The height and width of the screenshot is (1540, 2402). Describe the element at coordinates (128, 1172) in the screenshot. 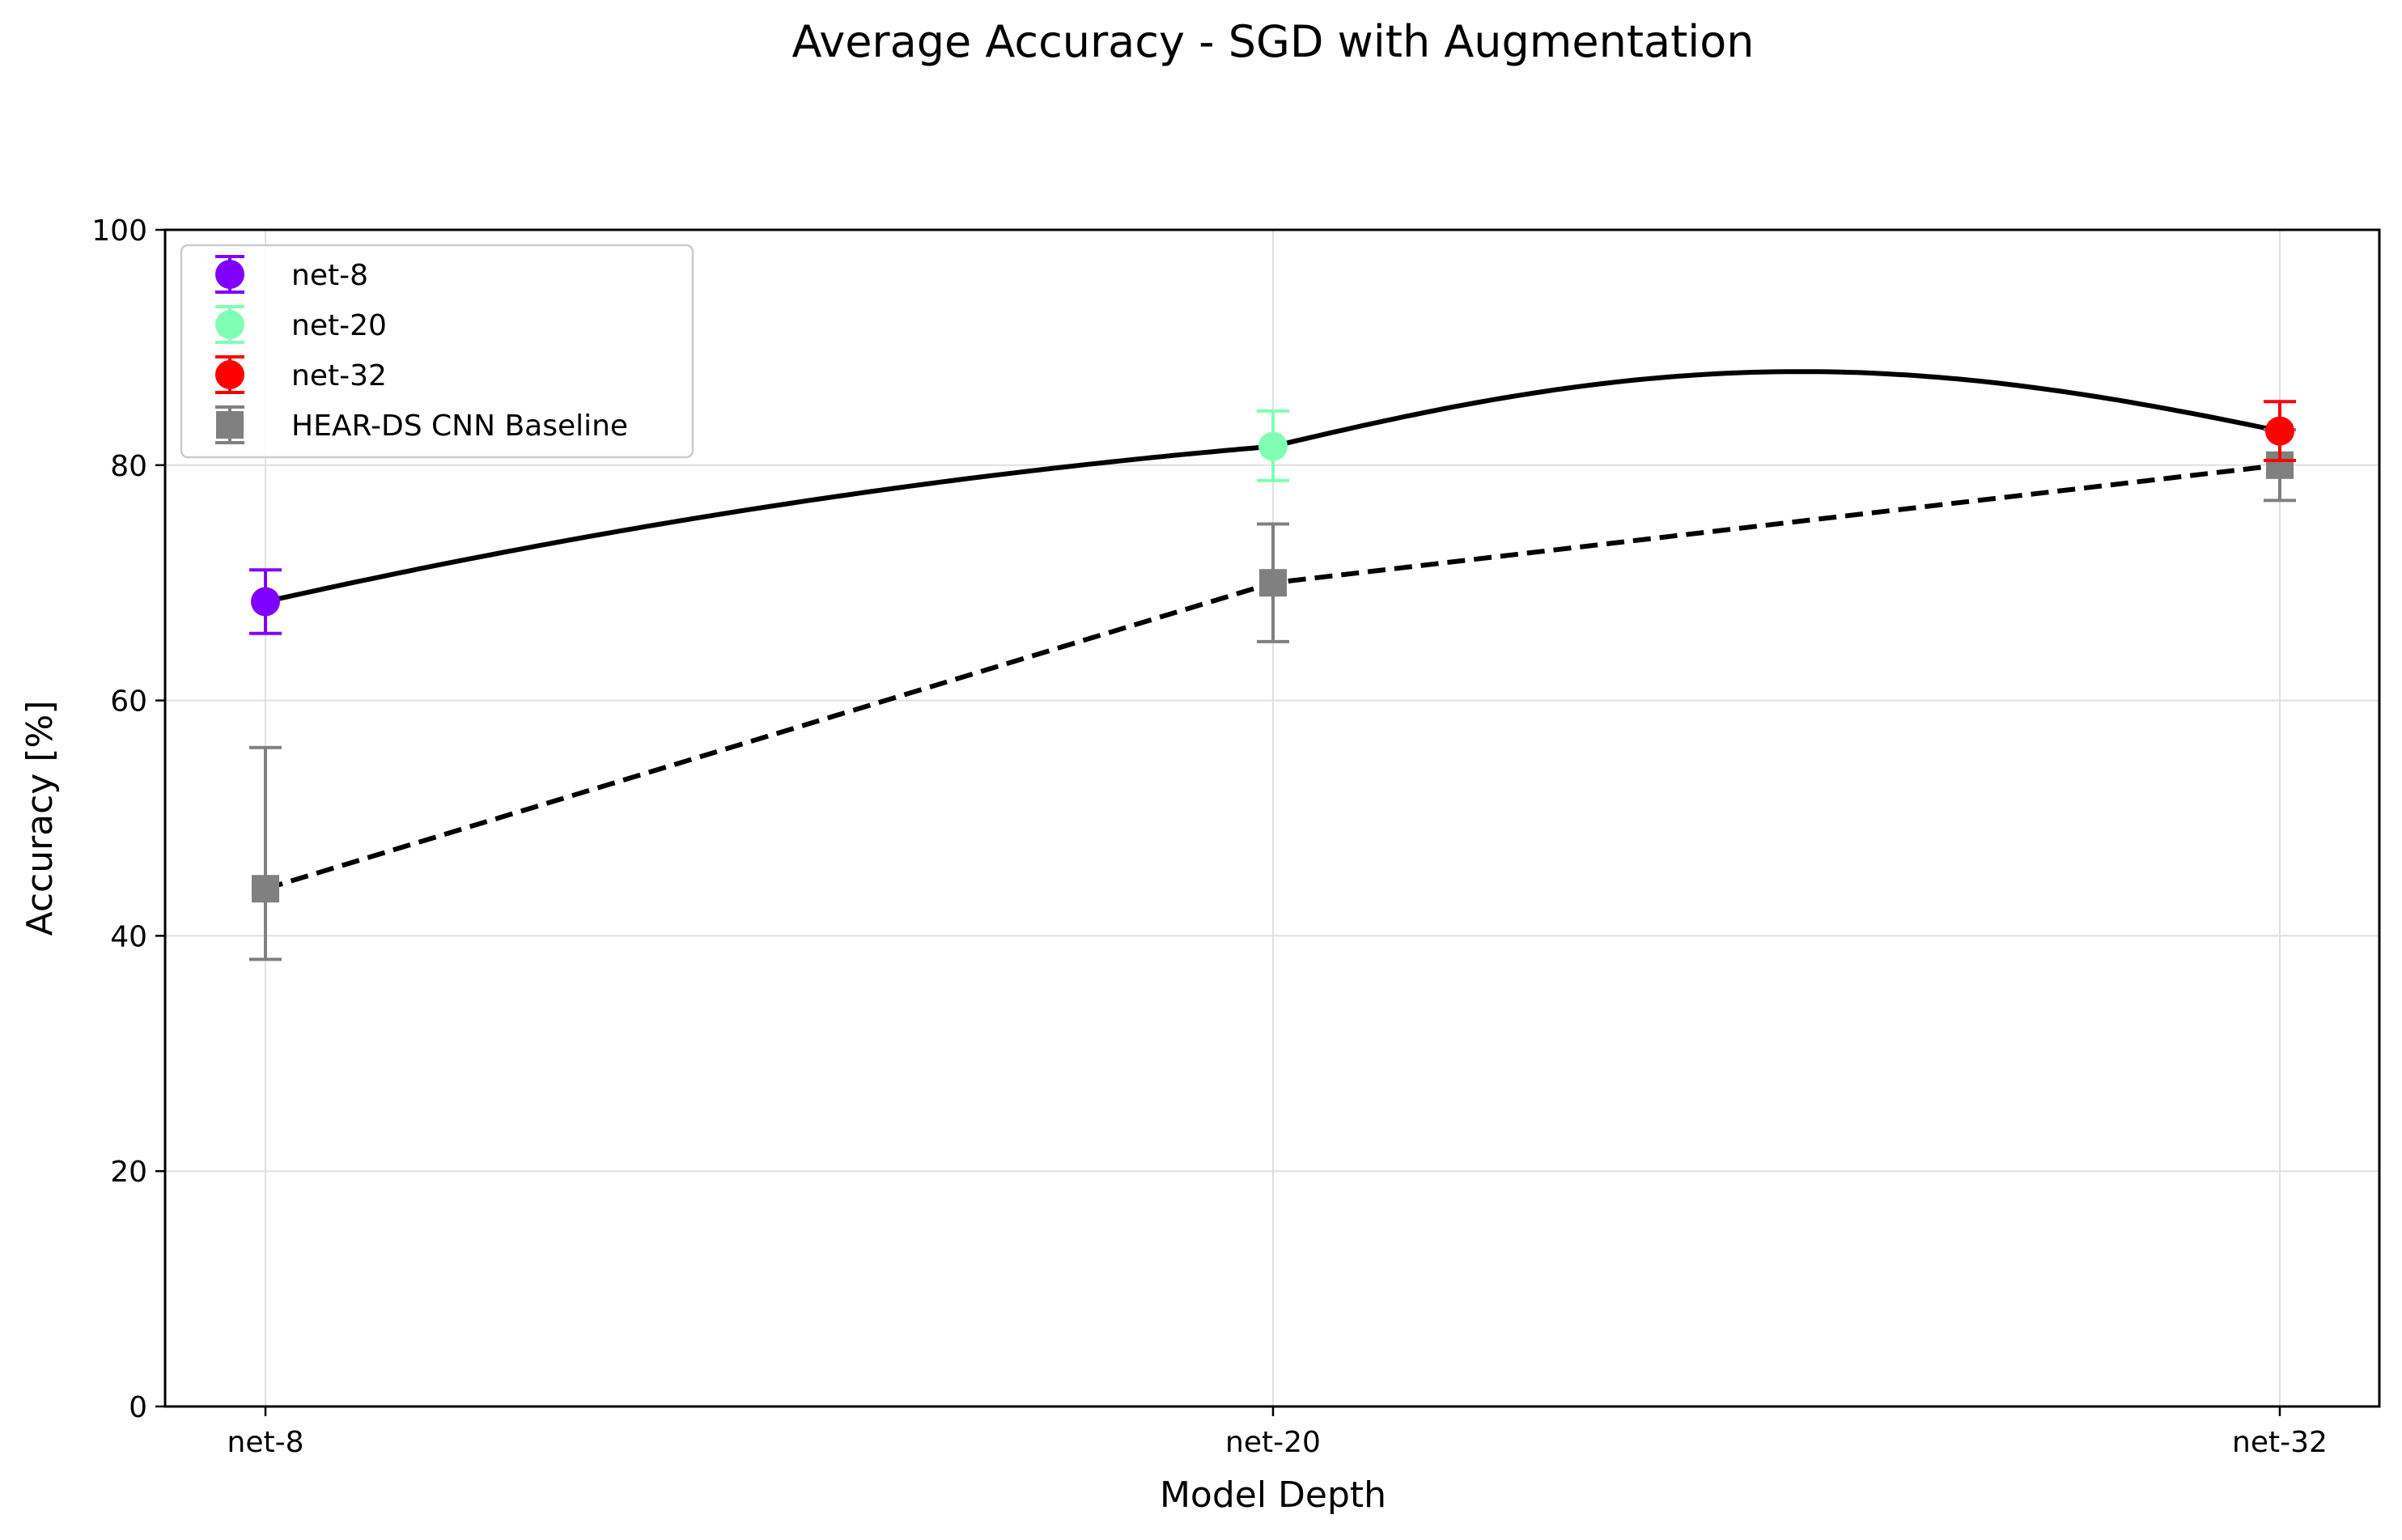

I see `y-tick-label: 20` at that location.